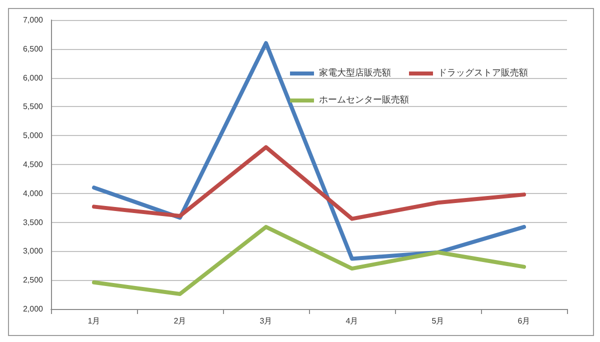 The image size is (600, 342). I want to click on y-tick-label: 6,000, so click(33, 77).